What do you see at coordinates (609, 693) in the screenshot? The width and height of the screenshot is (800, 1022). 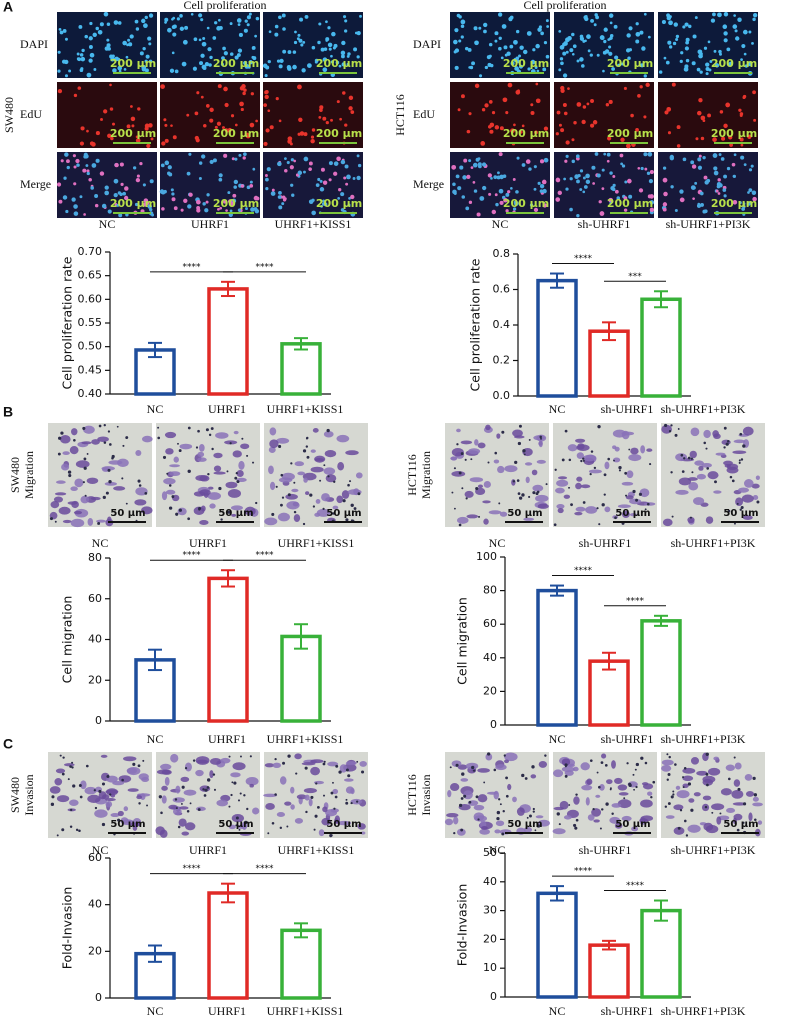 I see `bar` at bounding box center [609, 693].